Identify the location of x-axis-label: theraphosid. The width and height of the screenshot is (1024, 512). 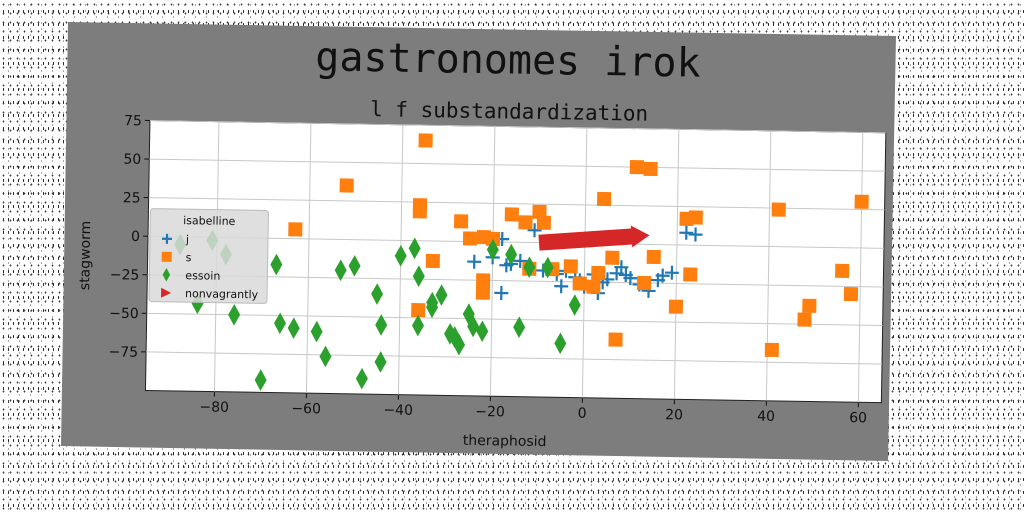
(505, 441).